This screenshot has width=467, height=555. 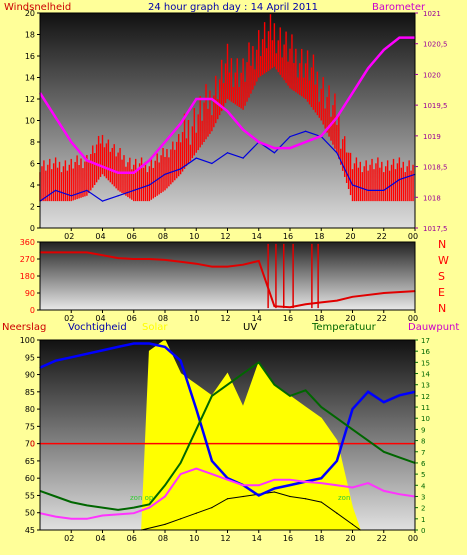 What do you see at coordinates (30, 392) in the screenshot?
I see `y-tick-label: 85` at bounding box center [30, 392].